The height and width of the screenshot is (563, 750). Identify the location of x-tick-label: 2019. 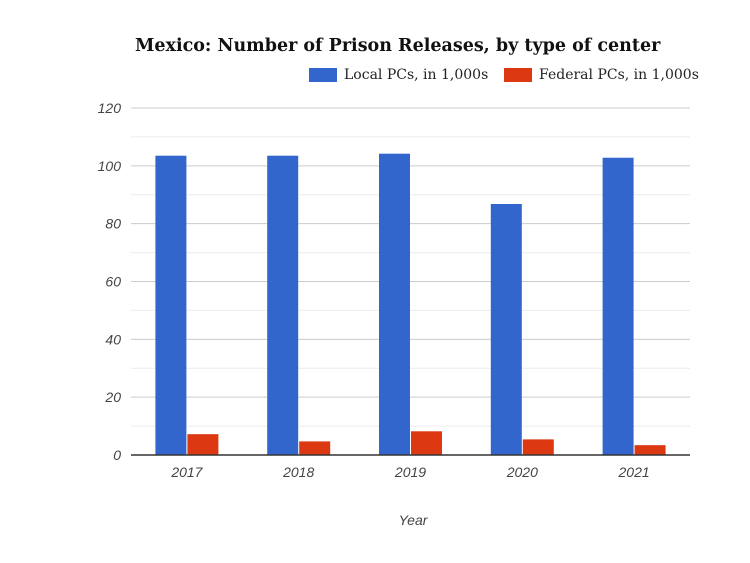
(410, 472).